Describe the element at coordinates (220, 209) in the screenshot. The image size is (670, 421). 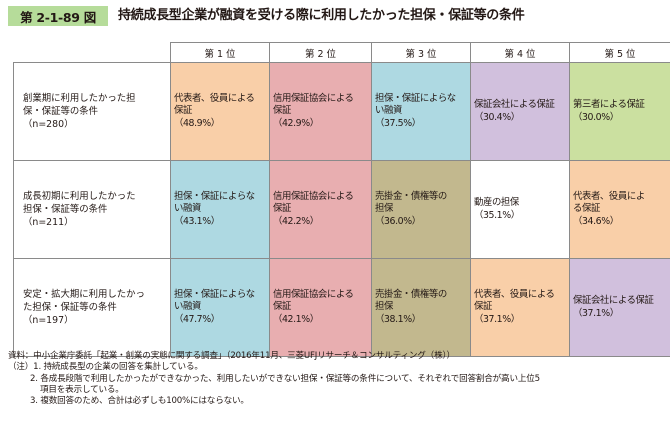
I see `table-cell: 担保・保証によらな い融資 （43.1%）` at that location.